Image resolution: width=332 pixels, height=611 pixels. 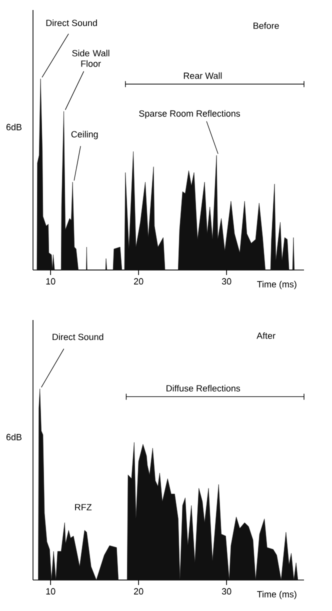 What do you see at coordinates (266, 25) in the screenshot?
I see `chart-title: Before` at bounding box center [266, 25].